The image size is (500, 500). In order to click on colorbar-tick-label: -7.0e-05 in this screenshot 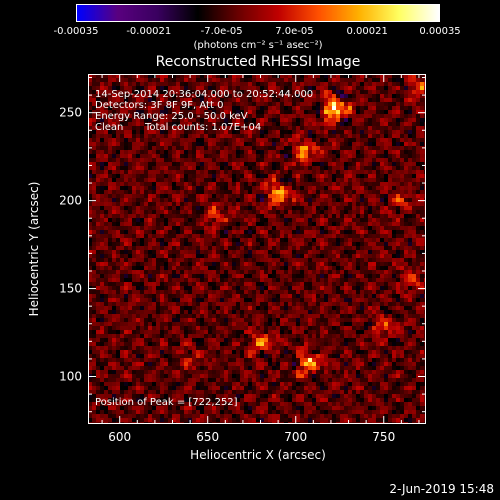, I will do `click(221, 31)`.